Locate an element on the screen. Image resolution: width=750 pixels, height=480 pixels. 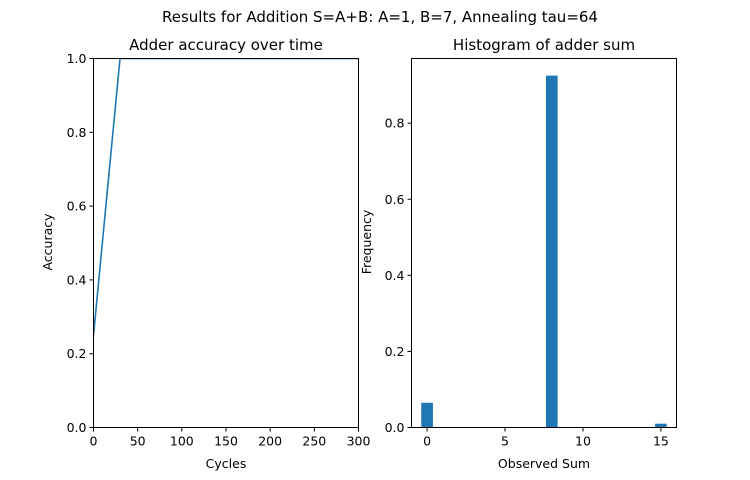
x-tick-label: 10 is located at coordinates (583, 441).